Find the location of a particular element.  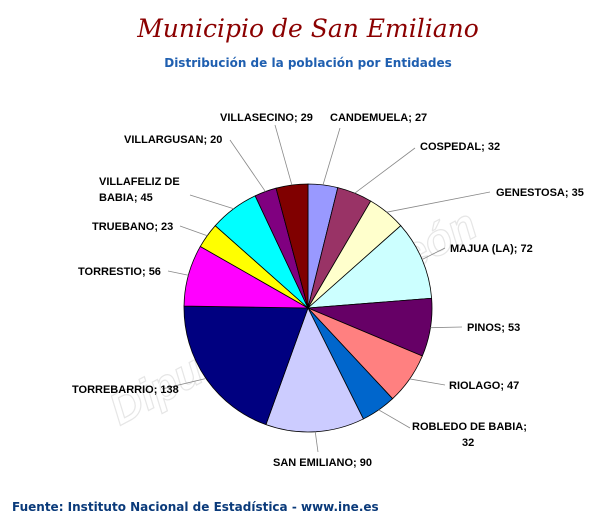

slice-label: TORRESTIO; 56 is located at coordinates (119, 272).